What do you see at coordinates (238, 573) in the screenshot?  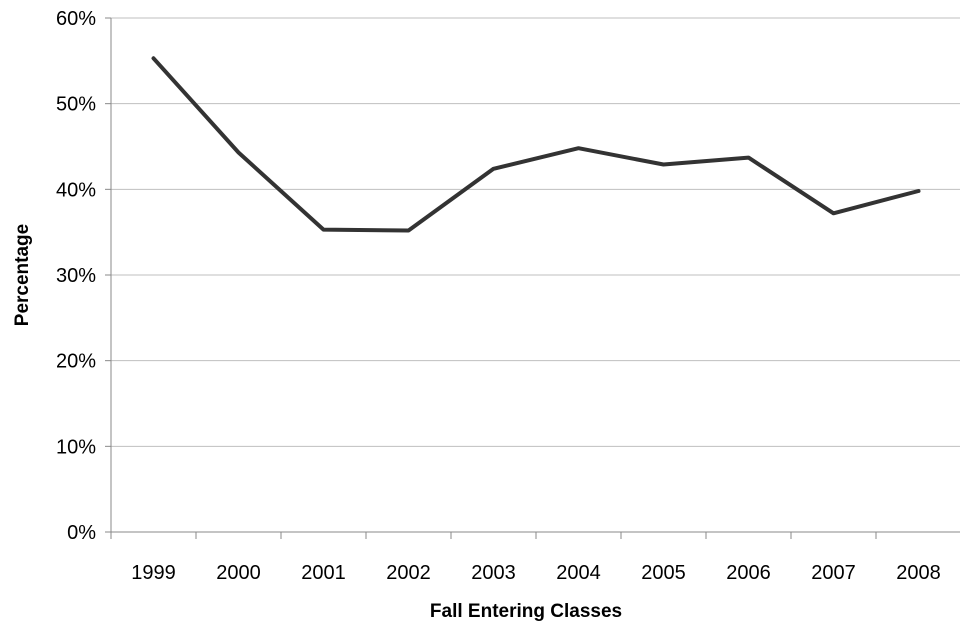 I see `x-tick-label: 2000` at bounding box center [238, 573].